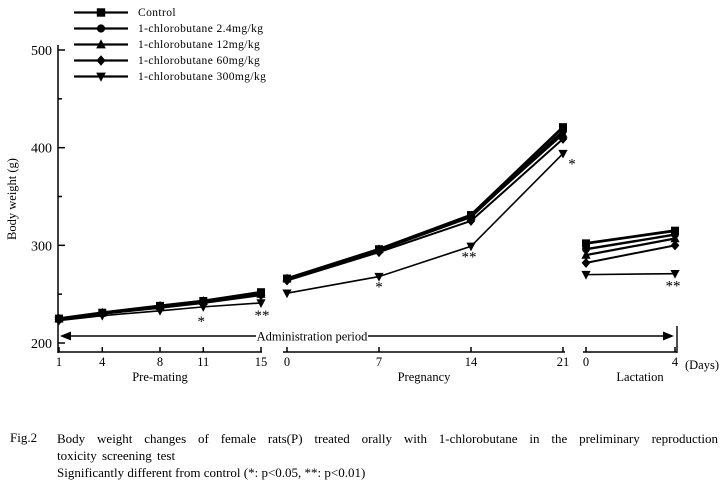 This screenshot has width=727, height=493. Describe the element at coordinates (702, 365) in the screenshot. I see `x-axis-unit-label: (Days)` at that location.